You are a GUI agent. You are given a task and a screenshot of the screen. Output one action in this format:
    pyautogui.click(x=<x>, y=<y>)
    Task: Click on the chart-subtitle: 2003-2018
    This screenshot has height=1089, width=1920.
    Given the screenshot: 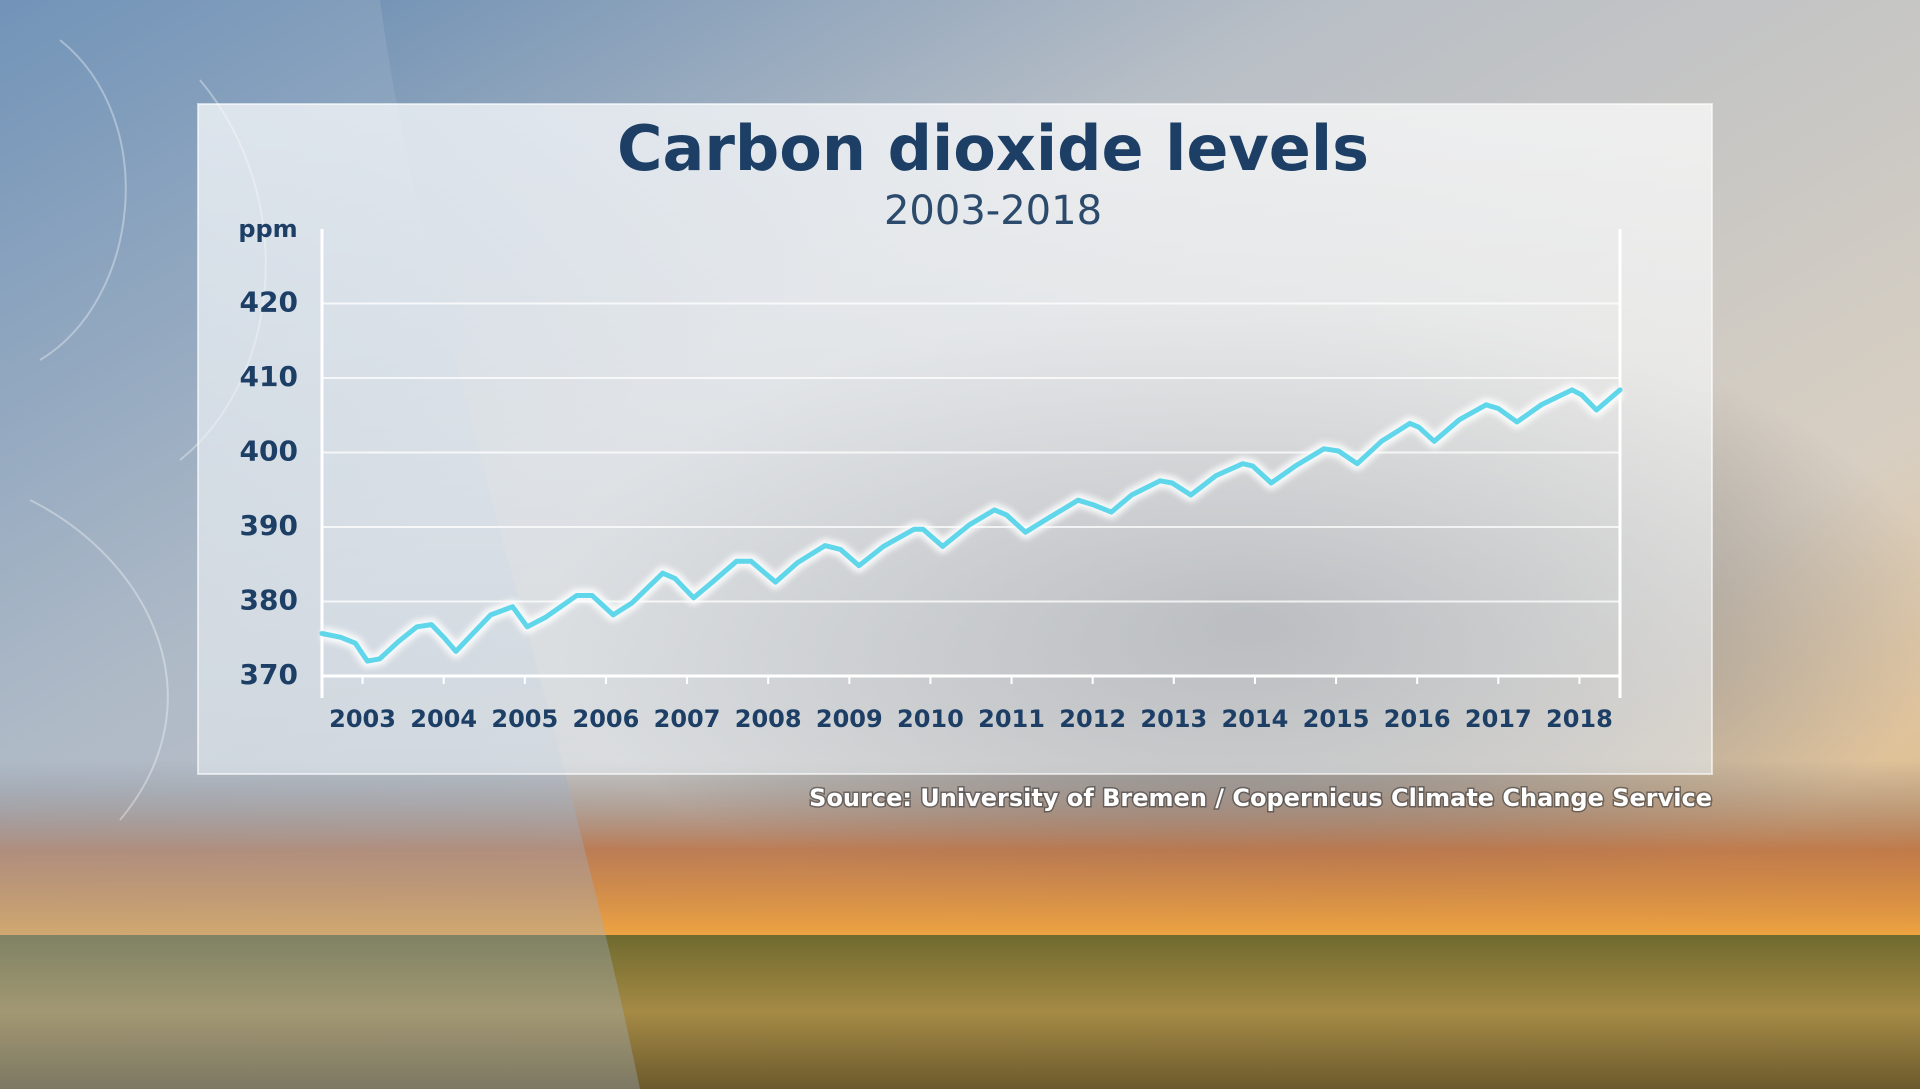 What is the action you would take?
    pyautogui.click(x=993, y=211)
    